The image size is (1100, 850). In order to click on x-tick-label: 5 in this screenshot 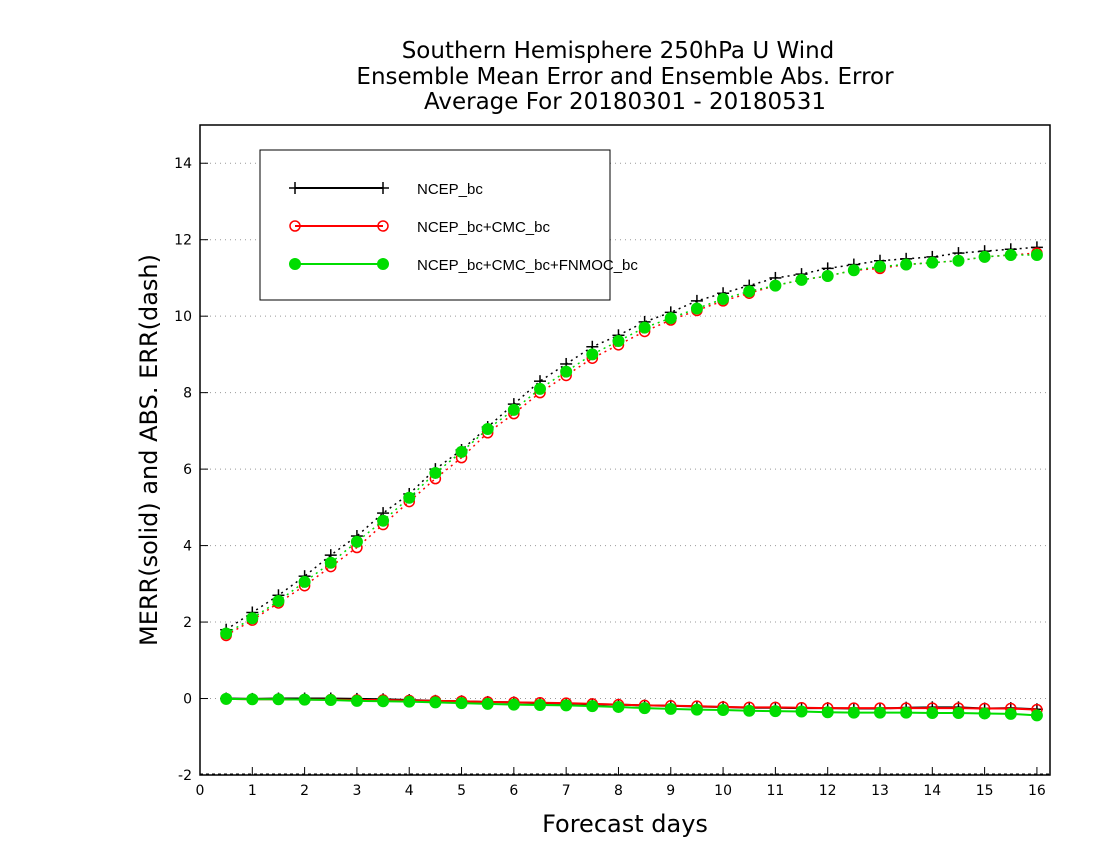, I will do `click(461, 791)`.